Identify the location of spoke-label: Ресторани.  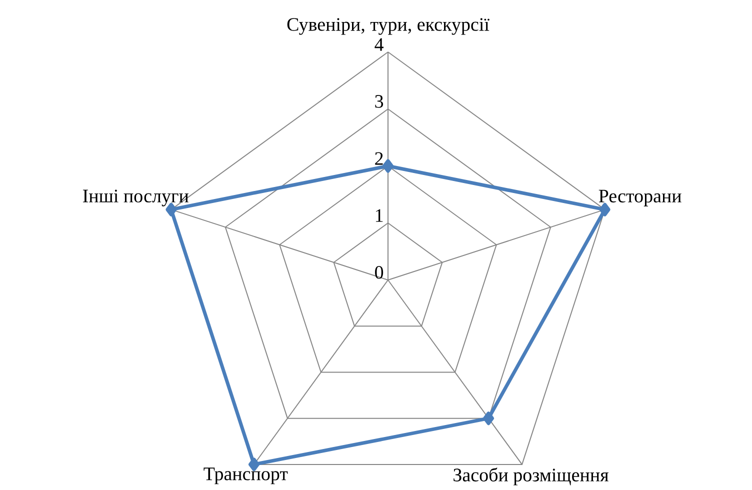
(640, 198).